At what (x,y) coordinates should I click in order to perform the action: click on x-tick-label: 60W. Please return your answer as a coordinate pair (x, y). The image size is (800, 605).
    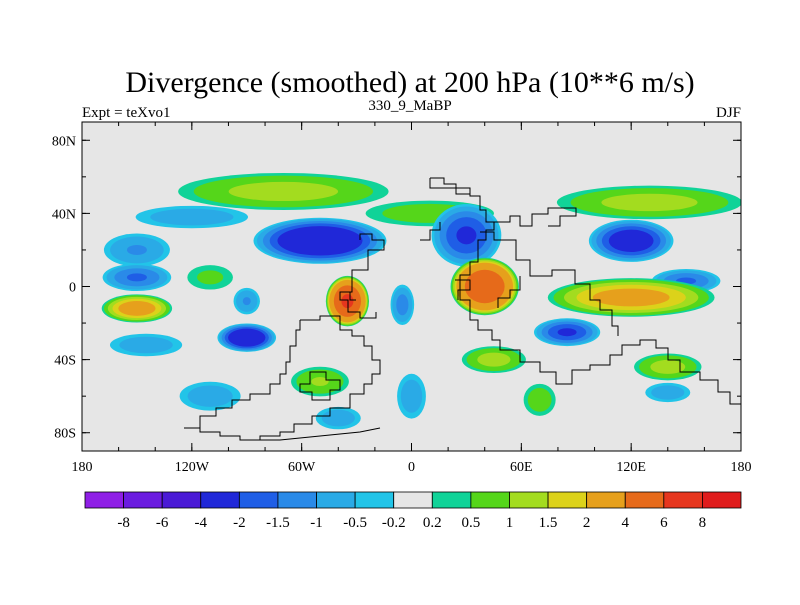
    Looking at the image, I should click on (302, 467).